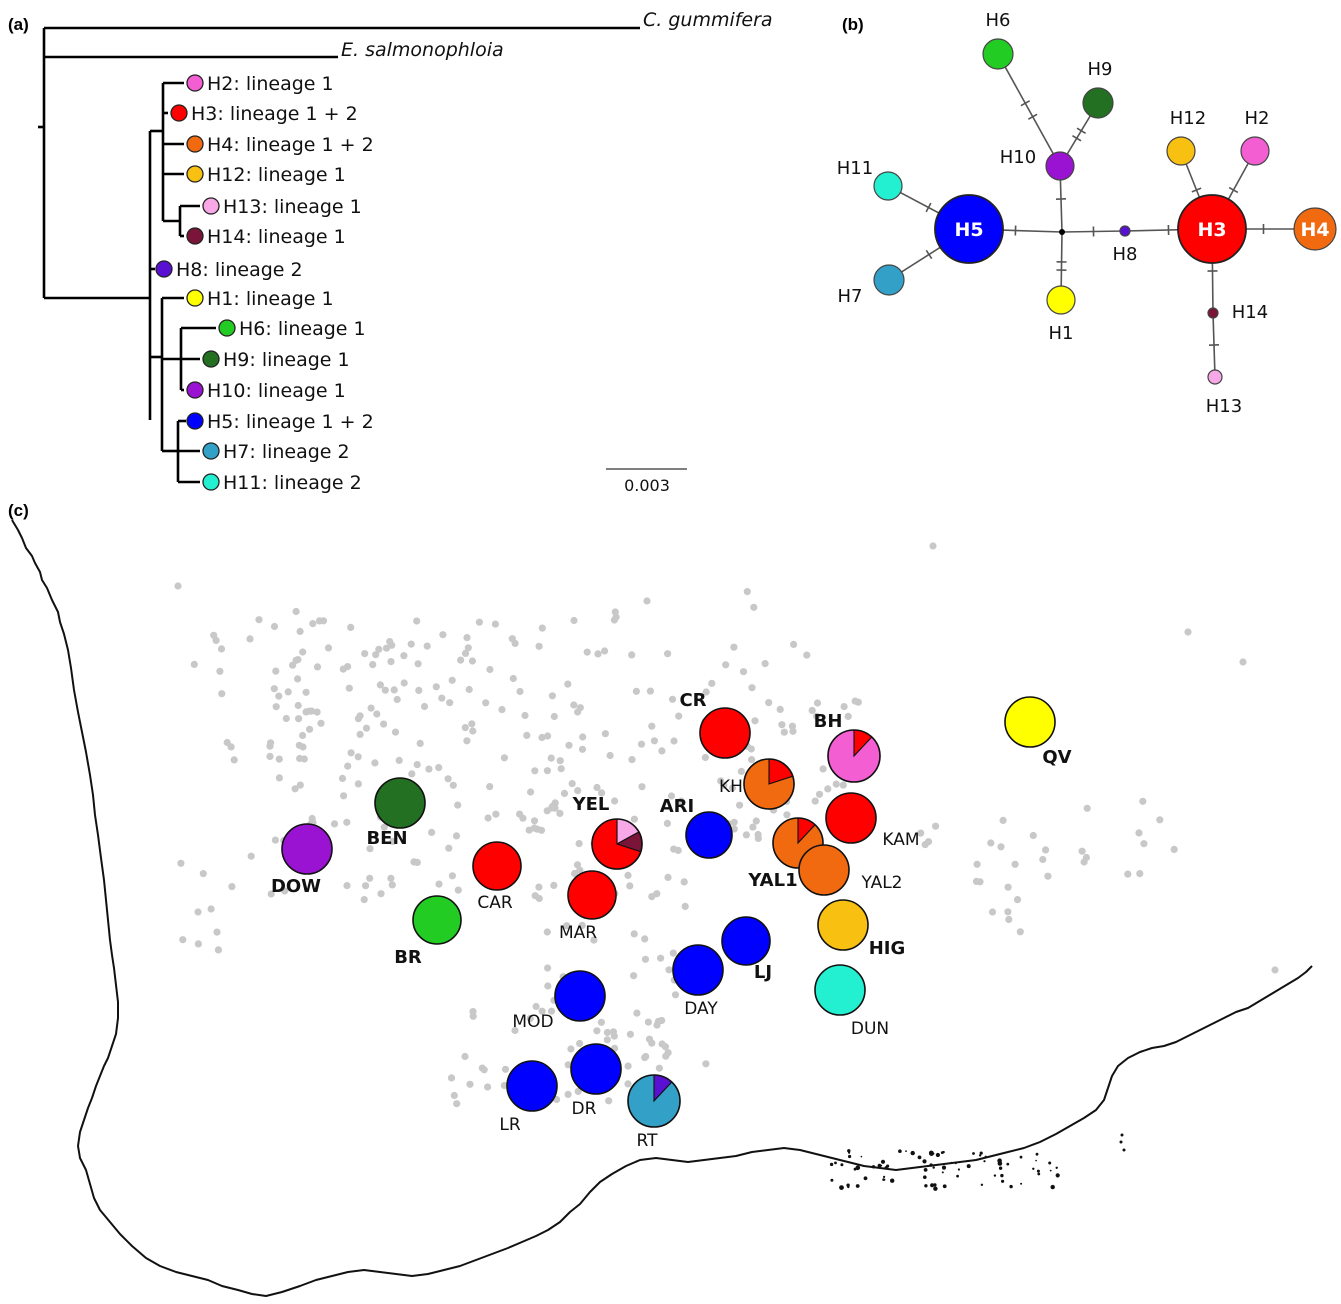 The image size is (1341, 1304). I want to click on site-label: BH, so click(828, 721).